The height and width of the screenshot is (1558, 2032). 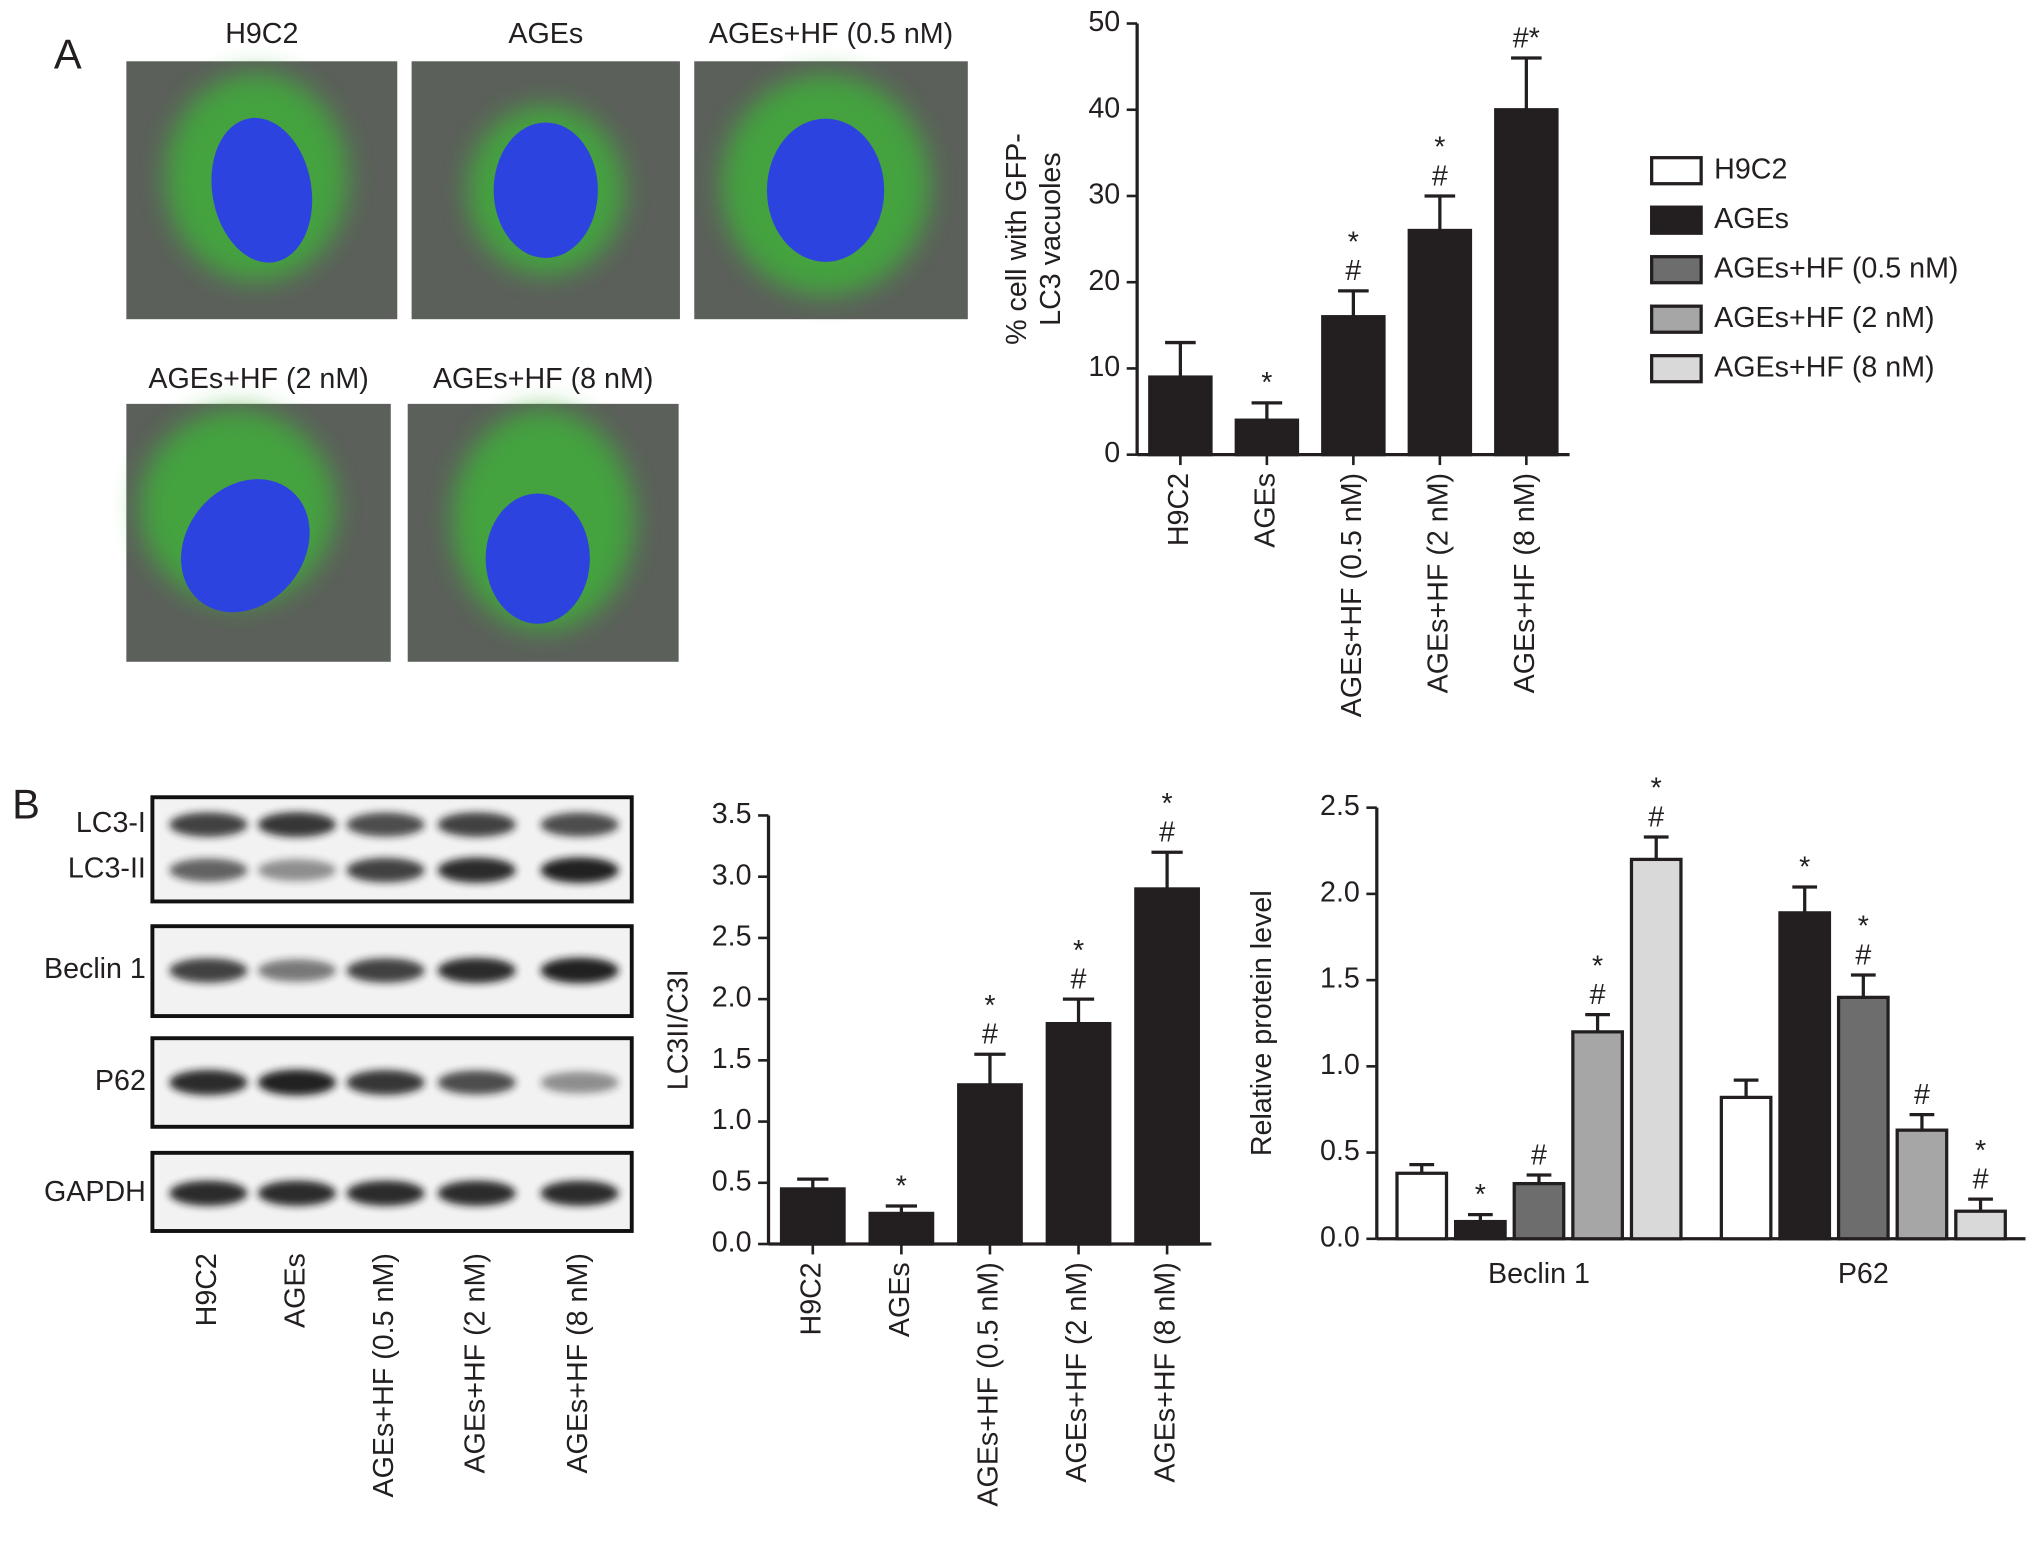 I want to click on micrograph: AGEs+HF (2 nM), so click(x=258, y=512).